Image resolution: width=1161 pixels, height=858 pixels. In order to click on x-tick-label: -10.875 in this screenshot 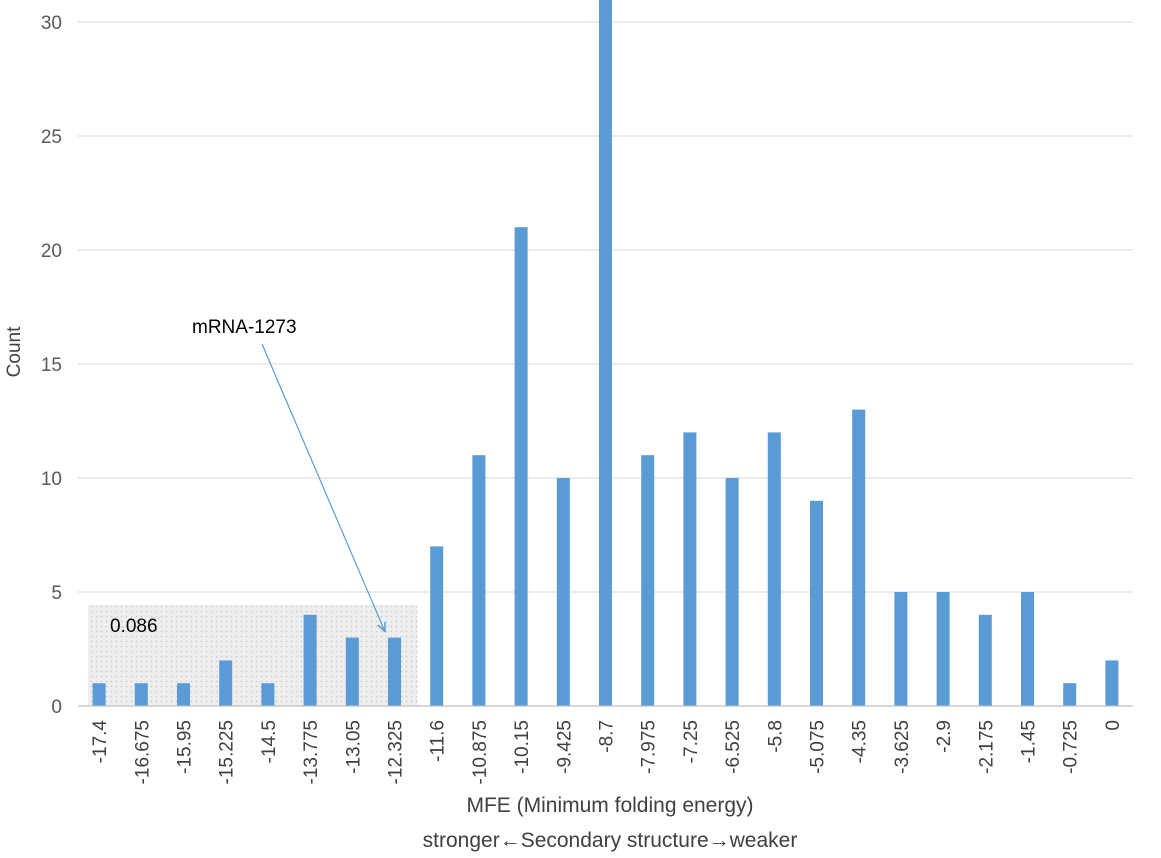, I will do `click(480, 752)`.